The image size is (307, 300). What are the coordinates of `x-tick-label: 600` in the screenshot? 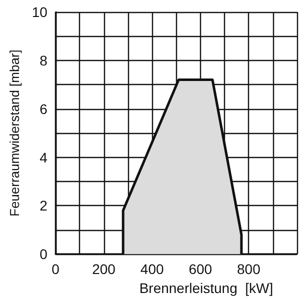 It's located at (200, 269).